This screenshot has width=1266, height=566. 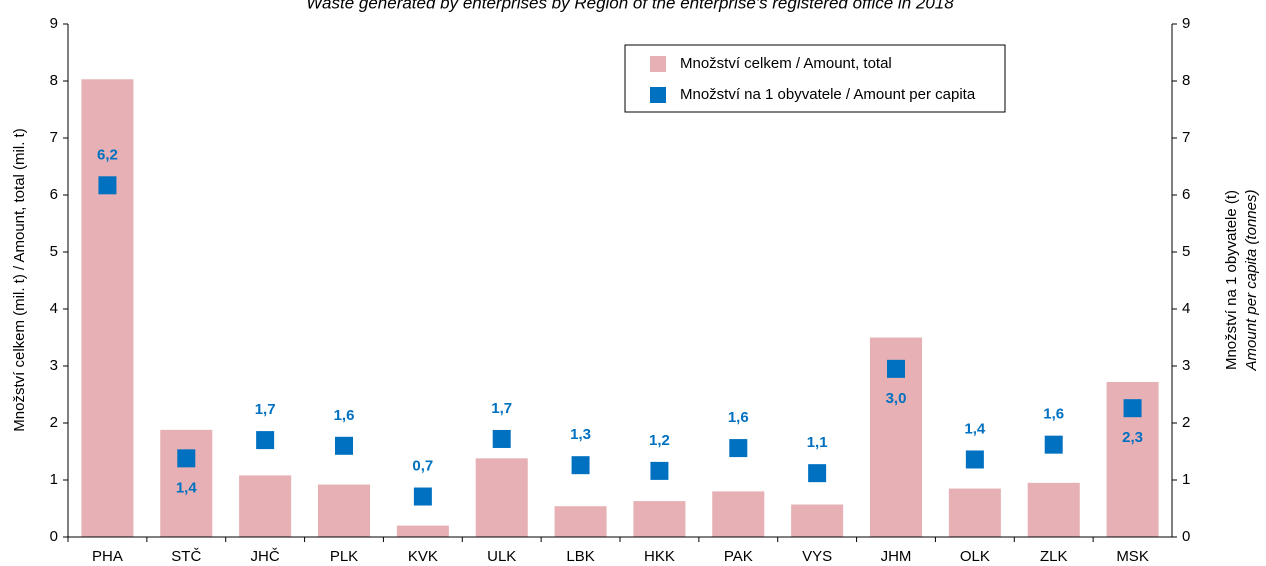 What do you see at coordinates (186, 556) in the screenshot?
I see `x-tick-label: STČ` at bounding box center [186, 556].